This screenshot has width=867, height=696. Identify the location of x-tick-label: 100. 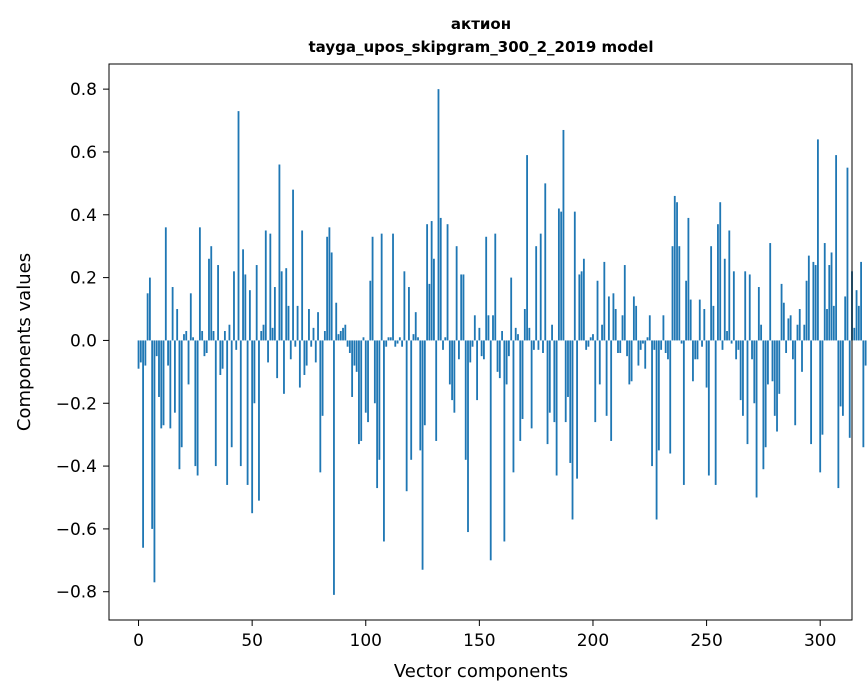
(366, 641).